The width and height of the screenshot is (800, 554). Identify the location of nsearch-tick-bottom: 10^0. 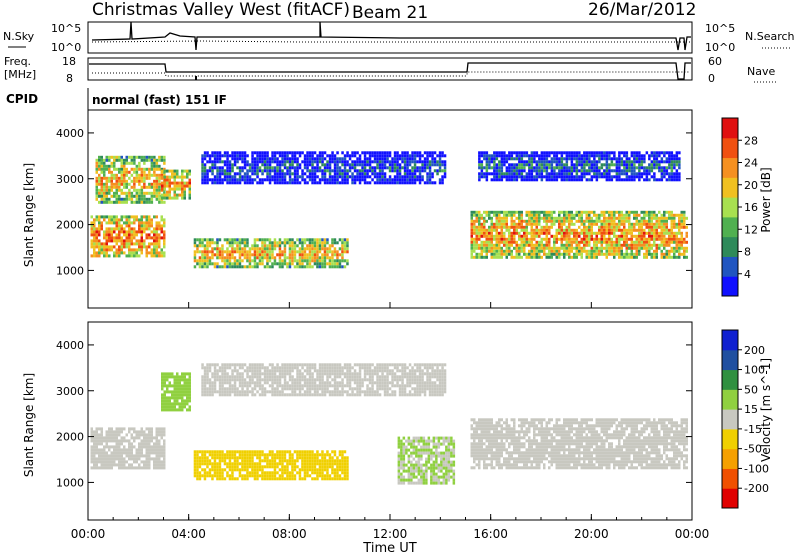
(720, 47).